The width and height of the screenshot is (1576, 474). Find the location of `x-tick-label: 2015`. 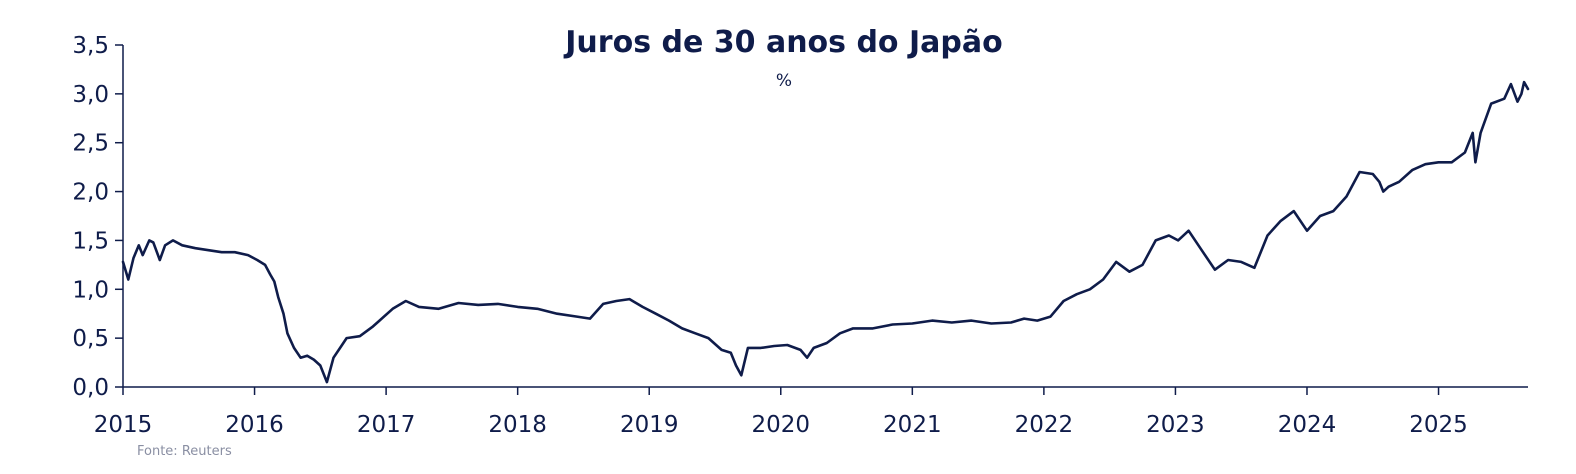

x-tick-label: 2015 is located at coordinates (123, 425).